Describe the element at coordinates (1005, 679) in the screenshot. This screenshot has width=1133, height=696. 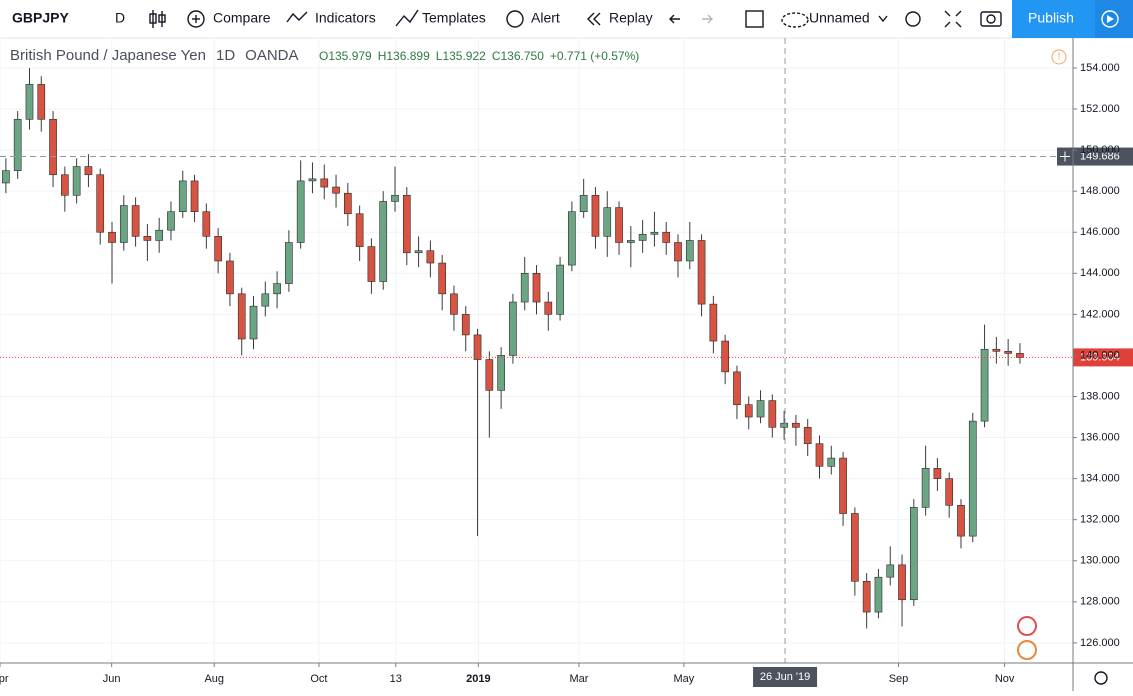
I see `x-tick-label: Nov` at that location.